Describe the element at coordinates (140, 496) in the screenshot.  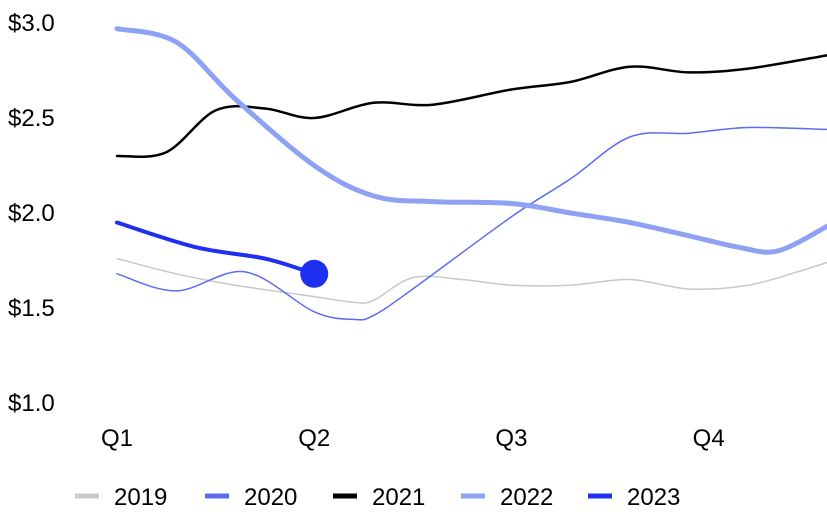
I see `legend-label-2019: 2019` at that location.